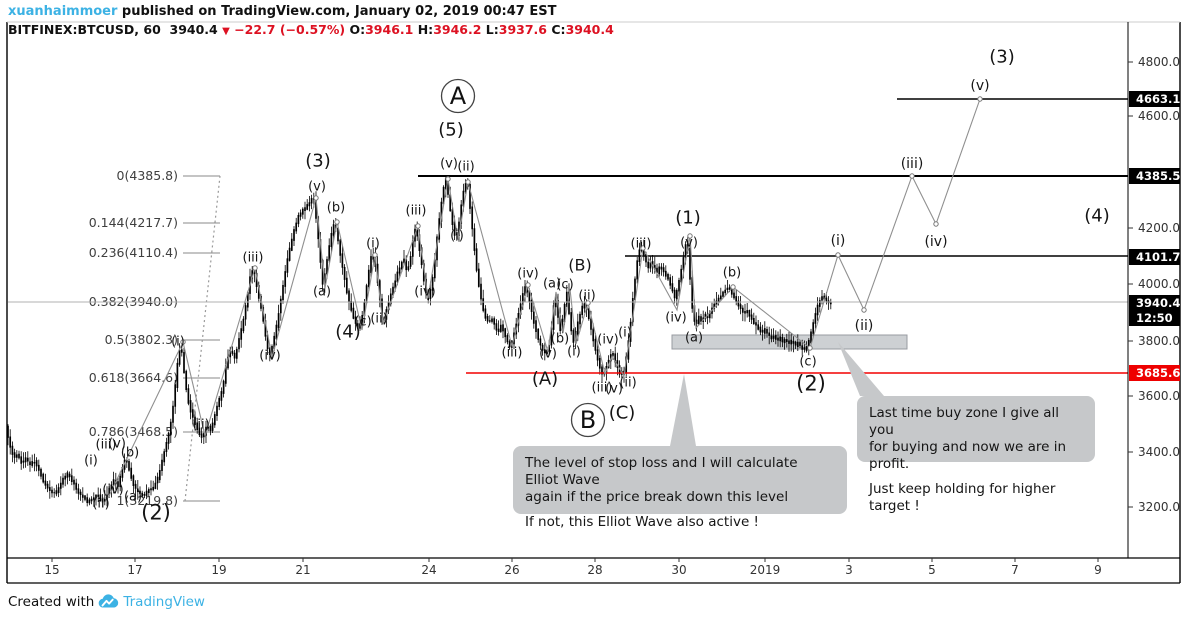 This screenshot has width=1188, height=620. Describe the element at coordinates (302, 570) in the screenshot. I see `time-axis-label: 21` at that location.